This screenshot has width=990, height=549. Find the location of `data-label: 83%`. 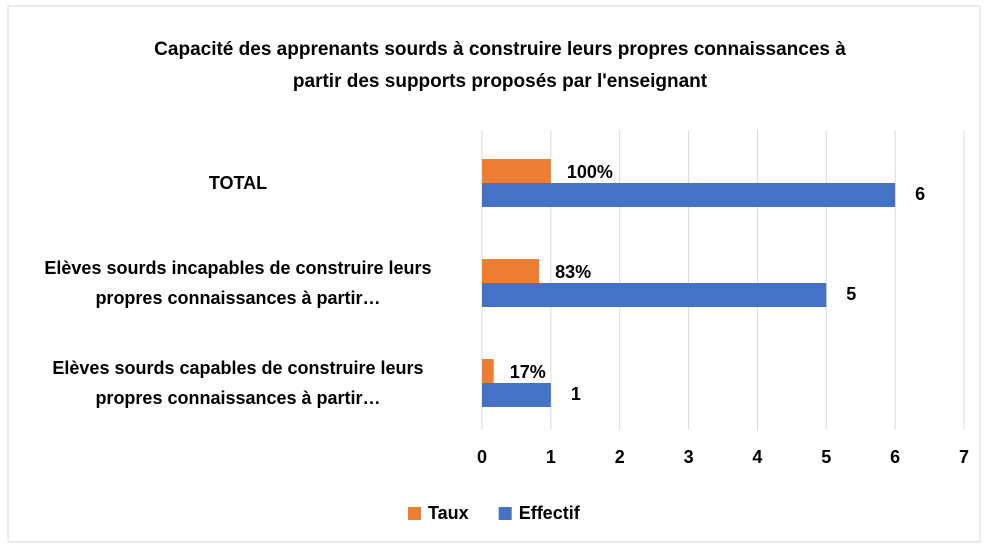

data-label: 83% is located at coordinates (573, 272).